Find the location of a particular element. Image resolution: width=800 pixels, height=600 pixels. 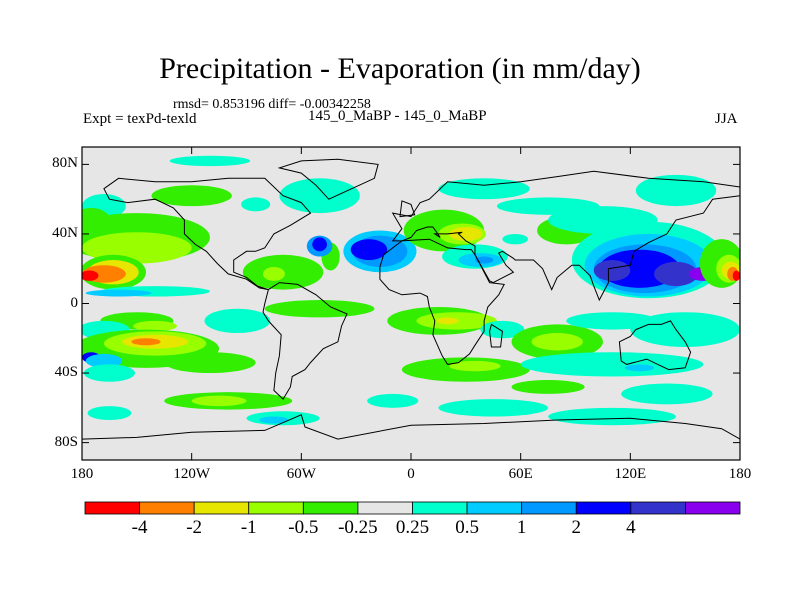

colorbar-label-0: -4 is located at coordinates (139, 527).